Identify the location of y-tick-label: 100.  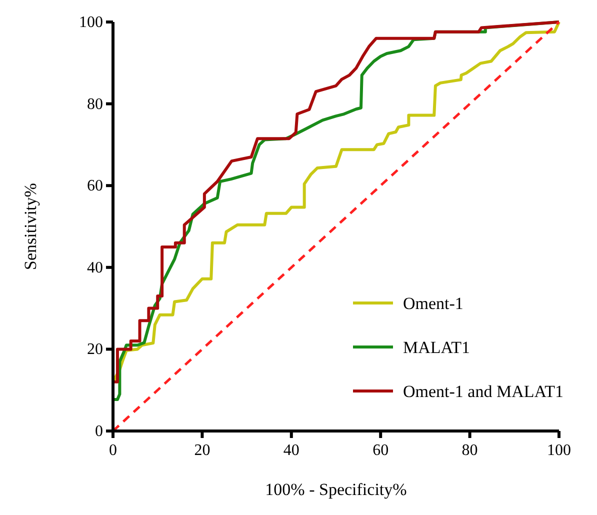
(91, 22).